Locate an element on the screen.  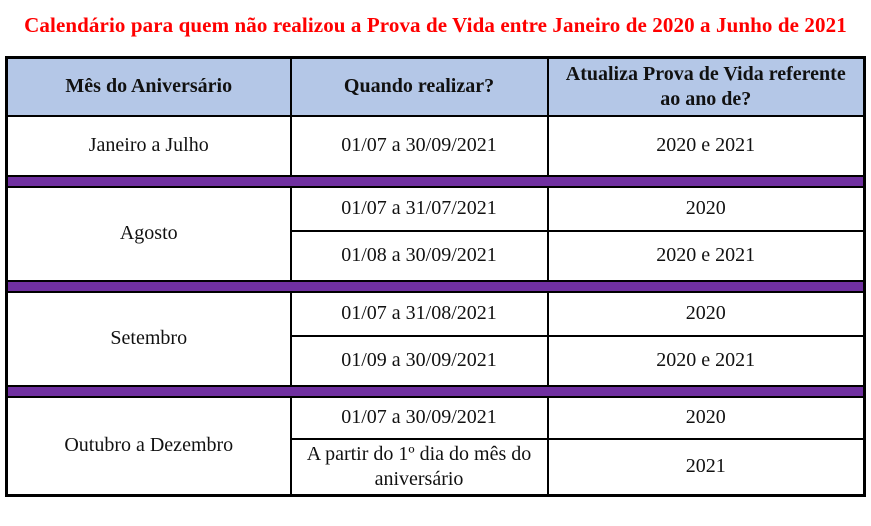
header-mes-do-aniversario: Mês do Aniversário is located at coordinates (148, 86).